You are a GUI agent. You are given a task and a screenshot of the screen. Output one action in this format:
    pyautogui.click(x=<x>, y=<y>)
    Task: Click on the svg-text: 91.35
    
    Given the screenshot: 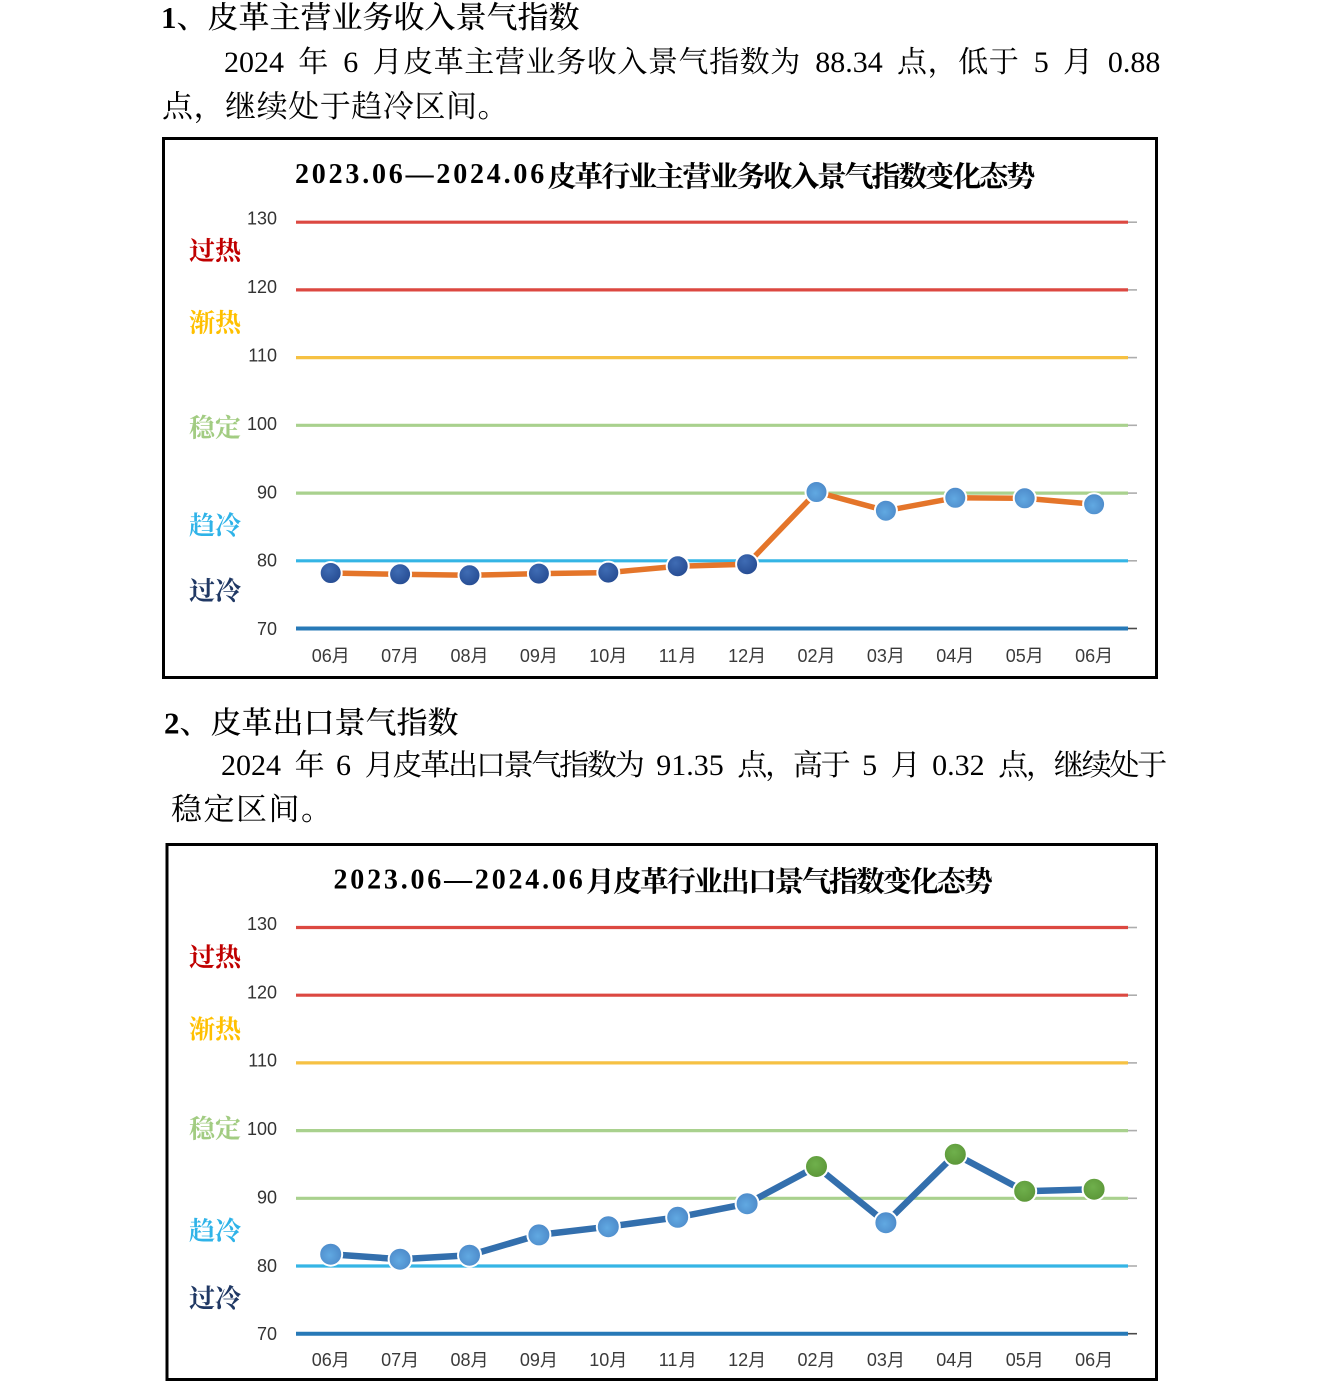 What is the action you would take?
    pyautogui.click(x=690, y=765)
    